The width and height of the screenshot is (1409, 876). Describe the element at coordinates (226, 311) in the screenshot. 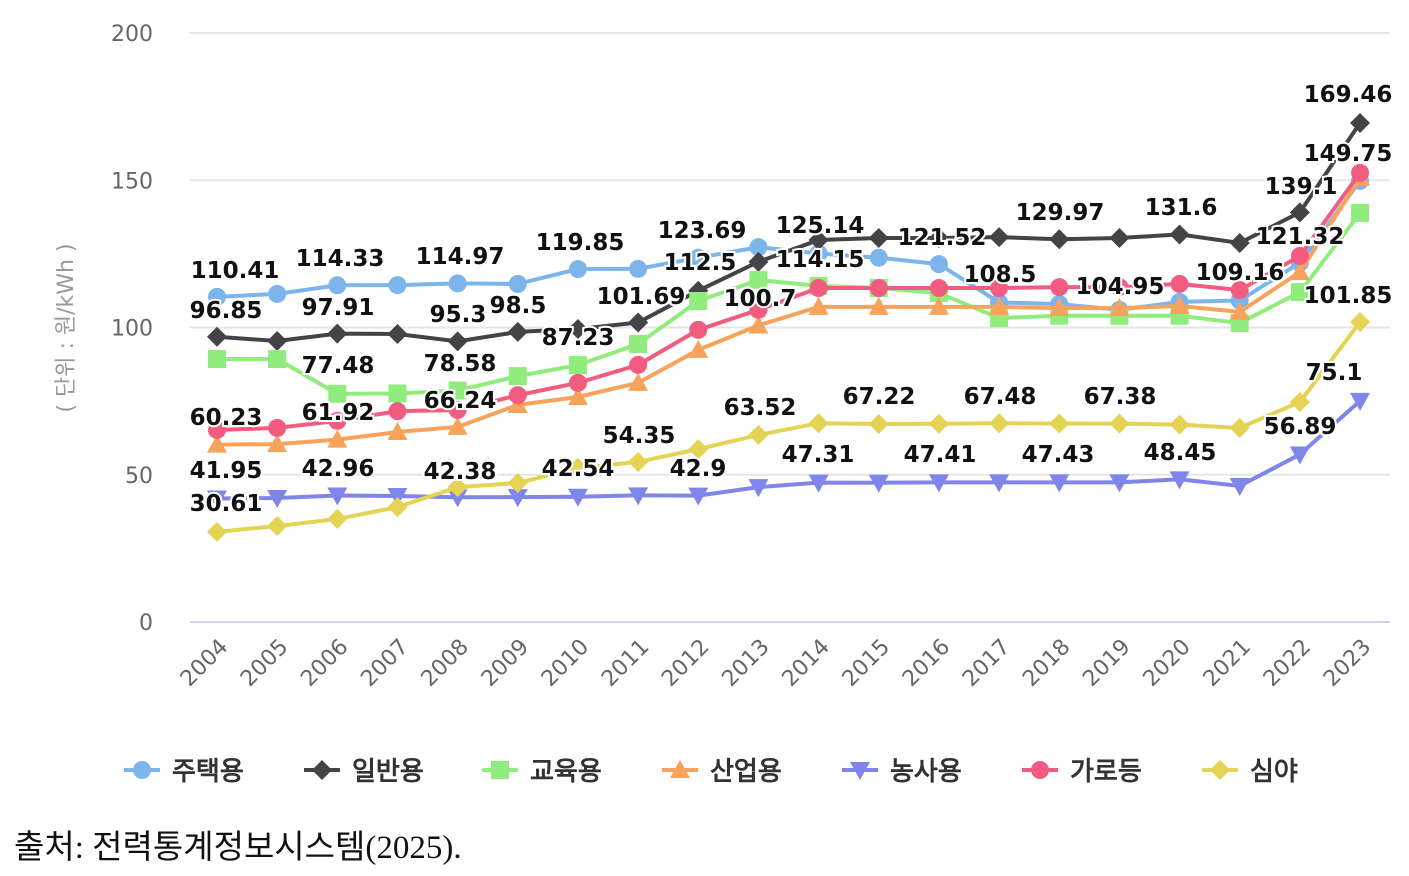

I see `data-label: 96.85` at that location.